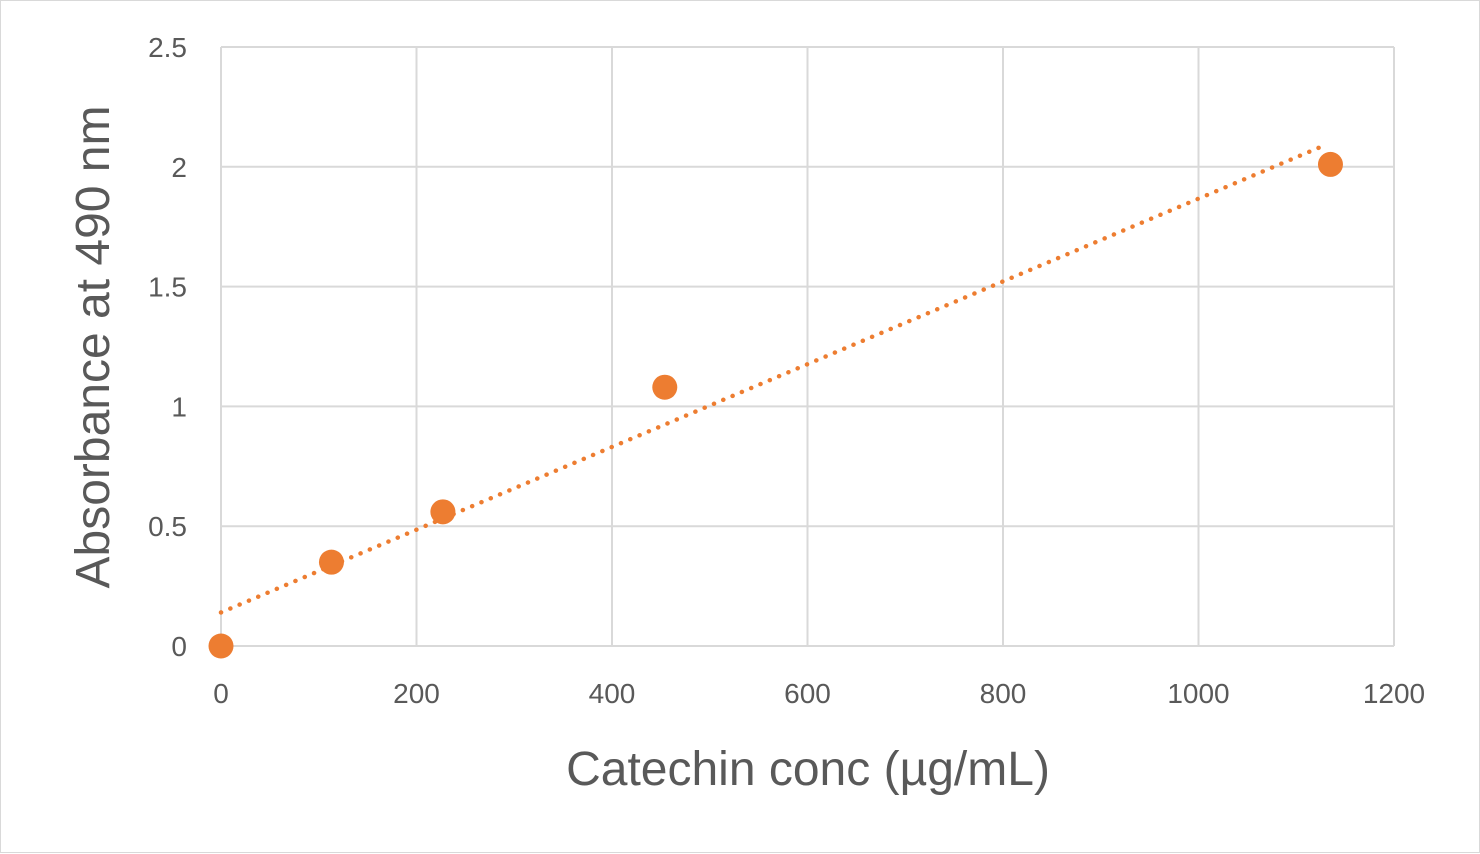  Describe the element at coordinates (808, 769) in the screenshot. I see `x-axis-title: Catechin conc (µg/mL)` at that location.